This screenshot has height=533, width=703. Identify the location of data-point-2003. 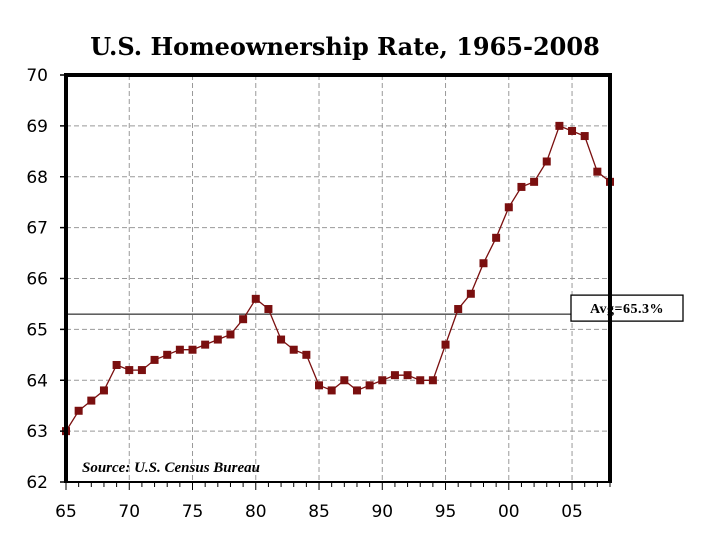
(546, 161).